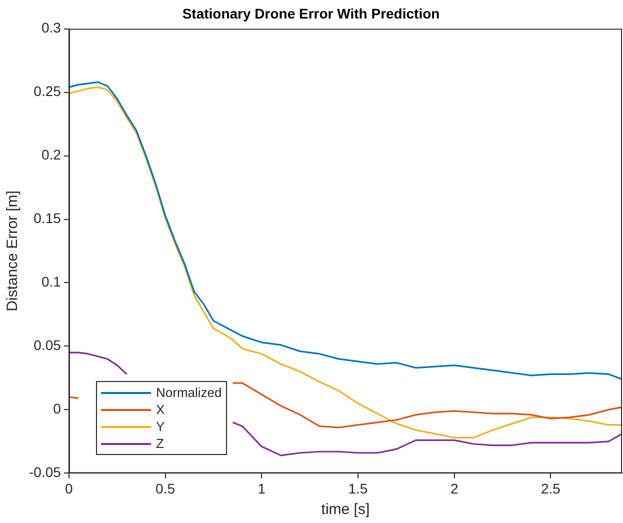  What do you see at coordinates (48, 218) in the screenshot?
I see `y-tick-label: 0.15` at bounding box center [48, 218].